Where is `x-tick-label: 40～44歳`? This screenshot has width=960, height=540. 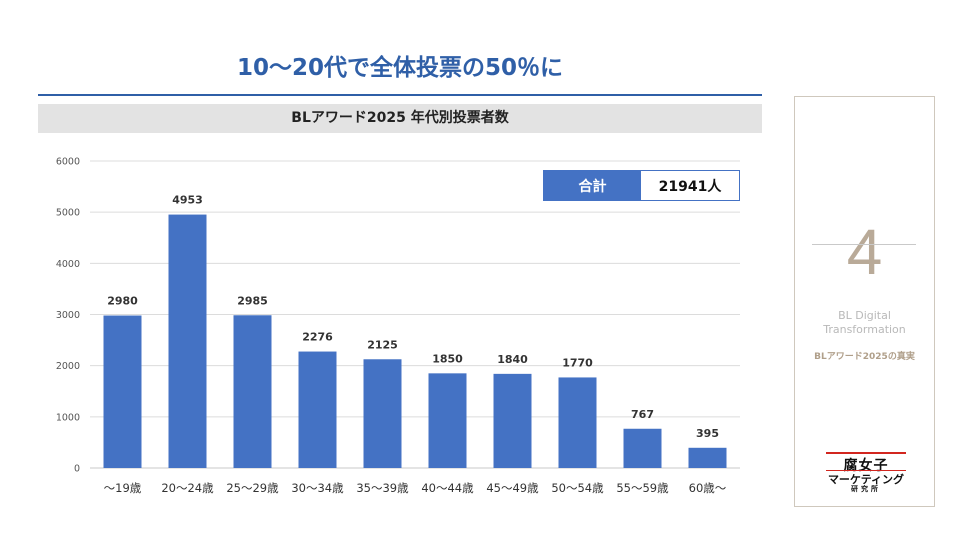 x-tick-label: 40～44歳 is located at coordinates (447, 488).